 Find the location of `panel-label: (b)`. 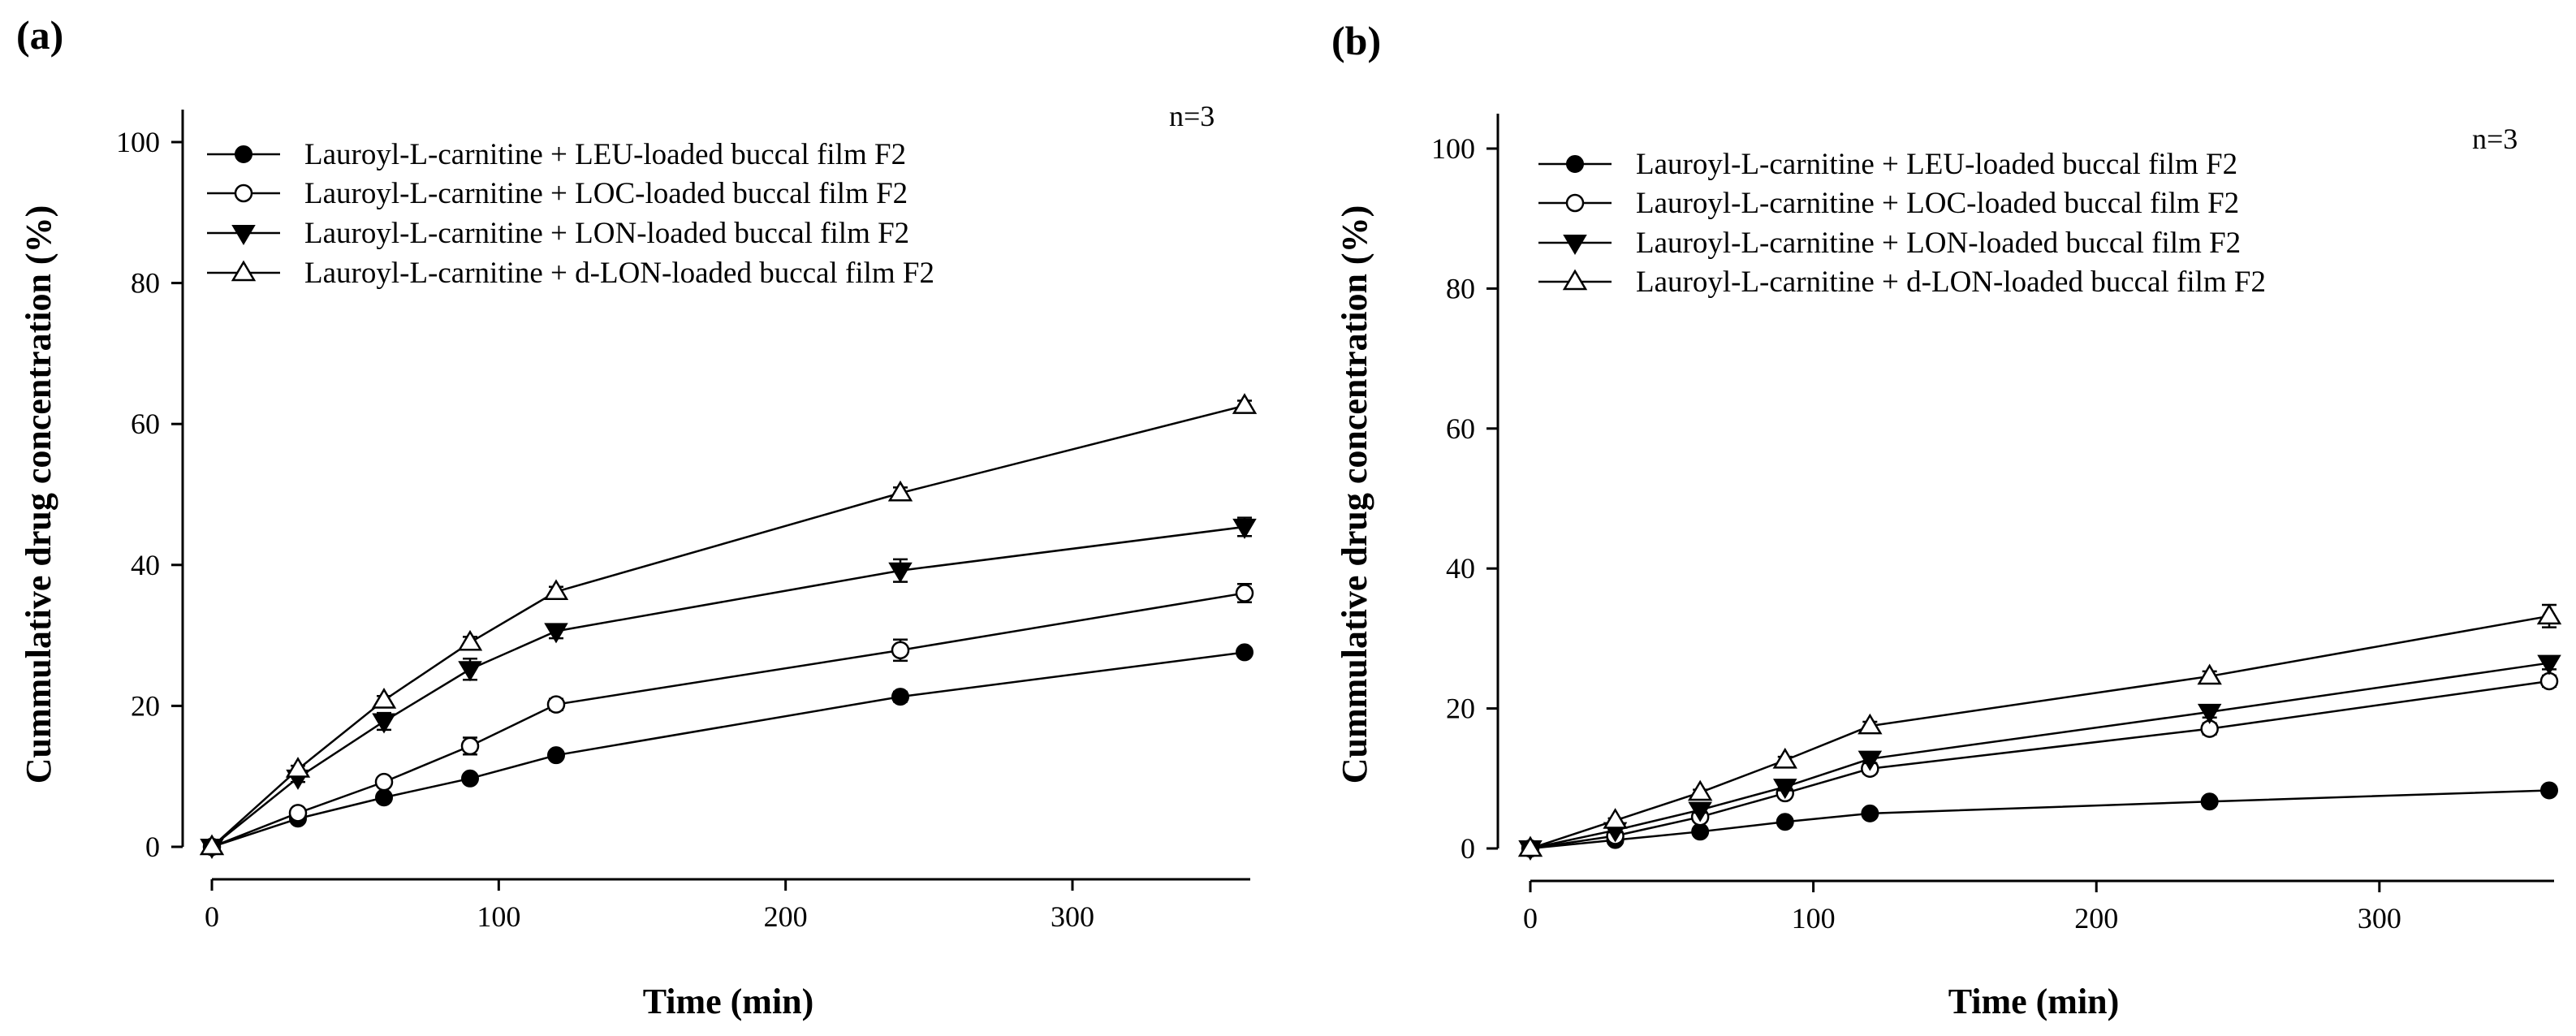

panel-label: (b) is located at coordinates (1356, 40).